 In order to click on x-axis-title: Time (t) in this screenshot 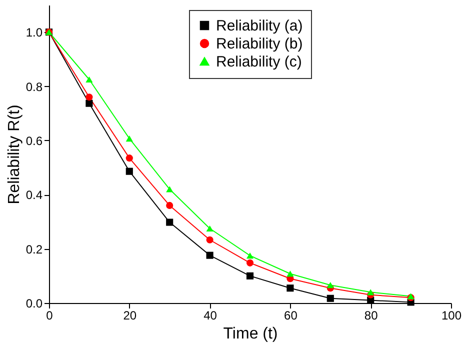, I will do `click(250, 334)`.